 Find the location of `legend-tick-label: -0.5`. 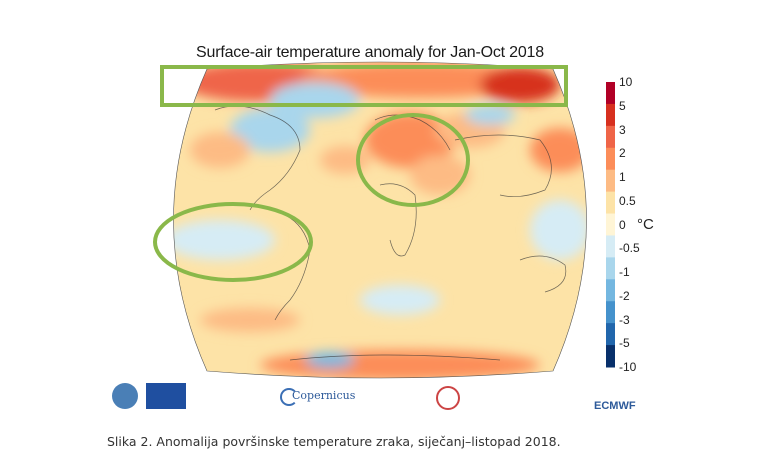

legend-tick-label: -0.5 is located at coordinates (629, 248).